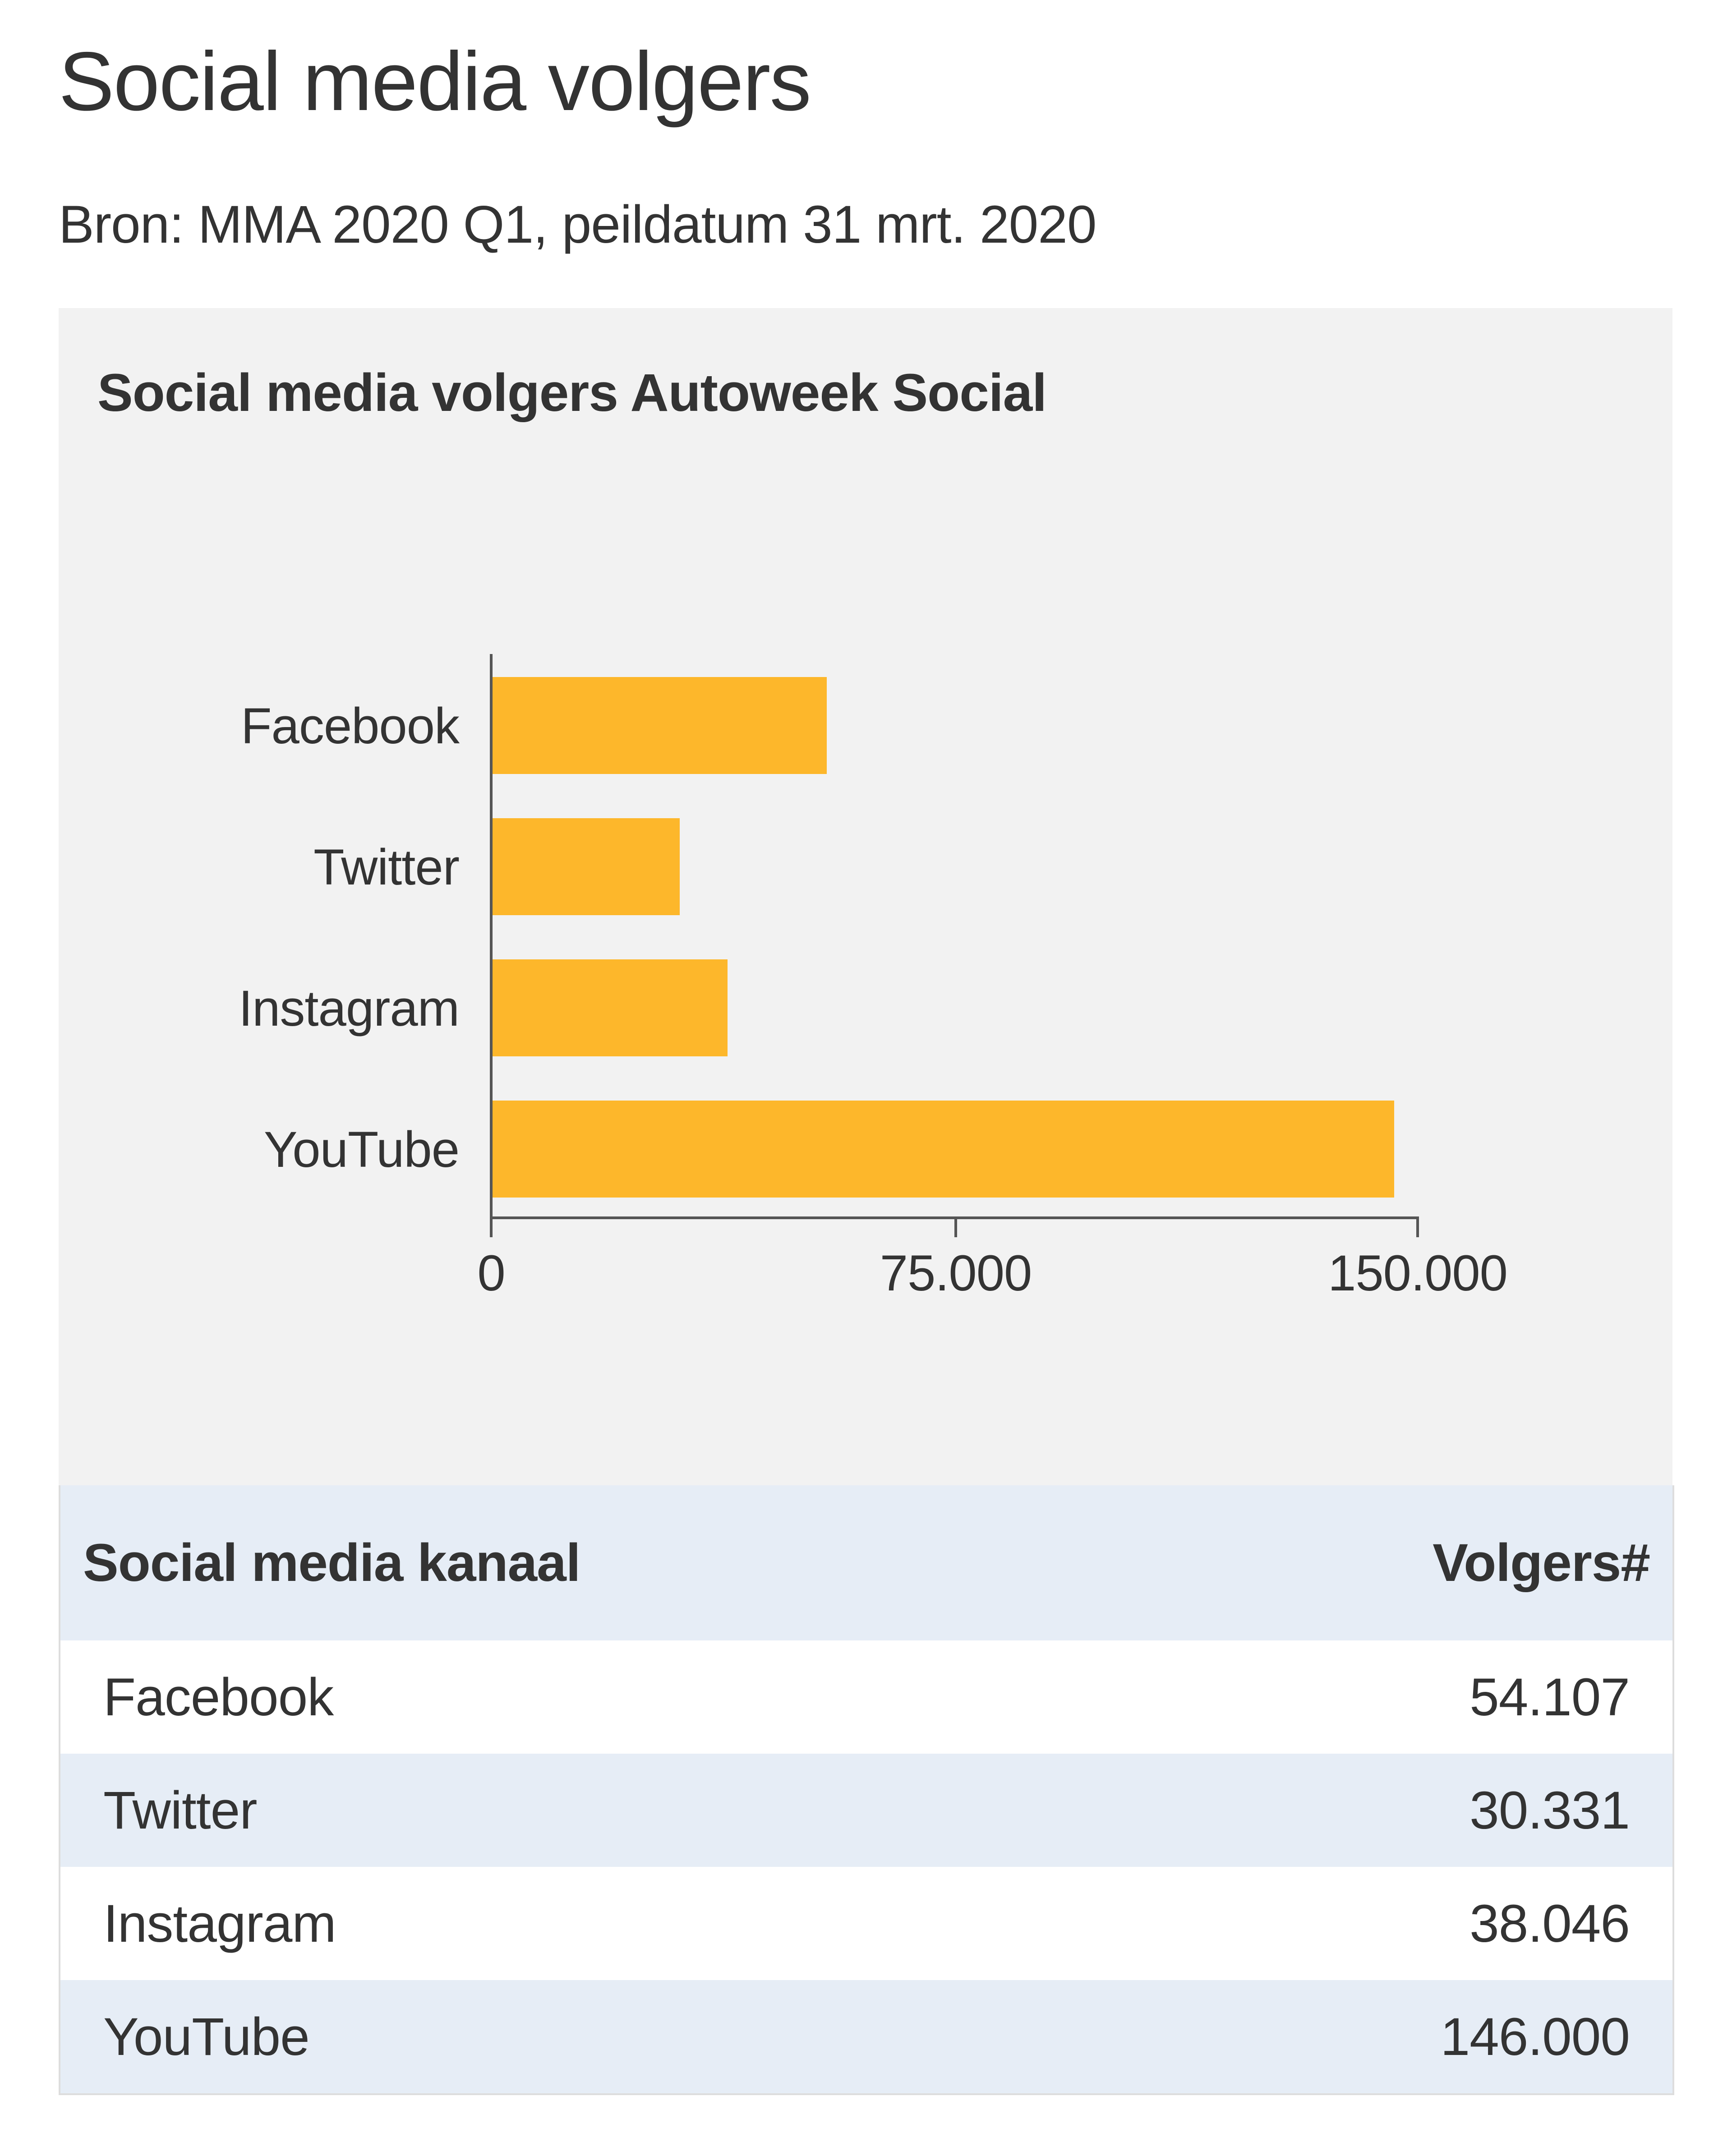  Describe the element at coordinates (866, 2036) in the screenshot. I see `table-row: YouTube 146.000` at that location.